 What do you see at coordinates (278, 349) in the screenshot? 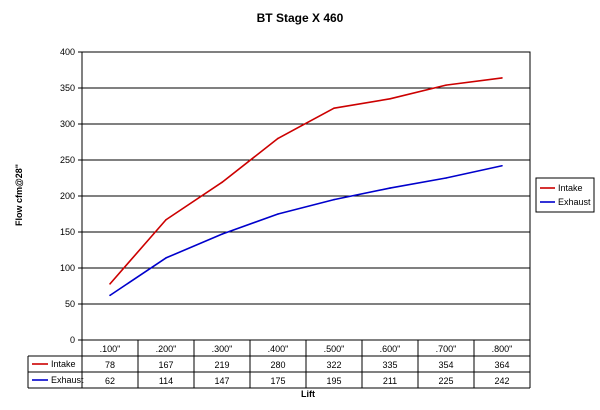
I see `x-tick-label-3: .400"` at bounding box center [278, 349].